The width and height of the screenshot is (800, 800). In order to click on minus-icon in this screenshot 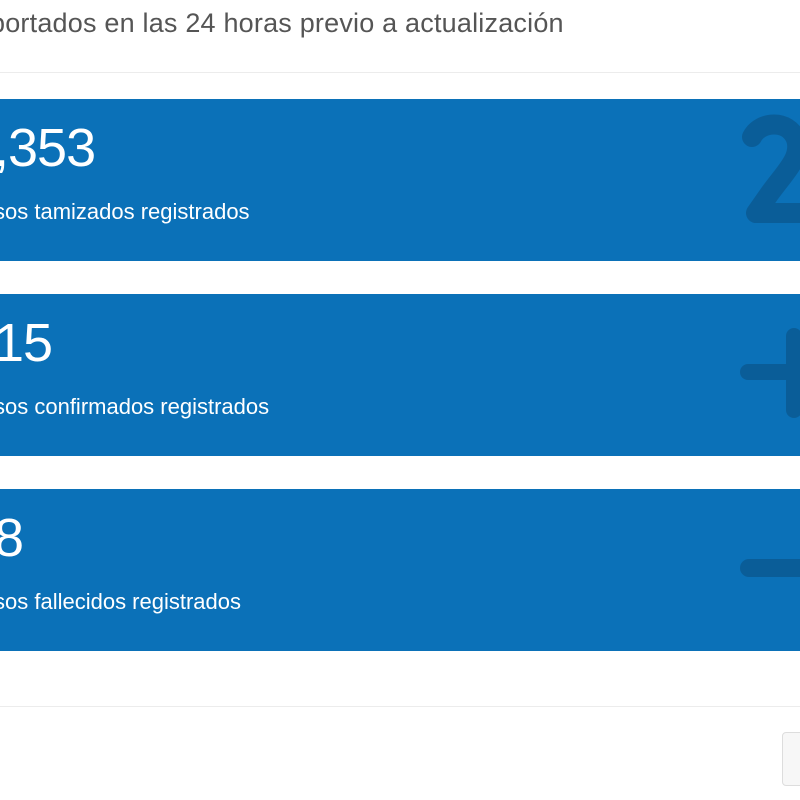, I will do `click(770, 568)`.